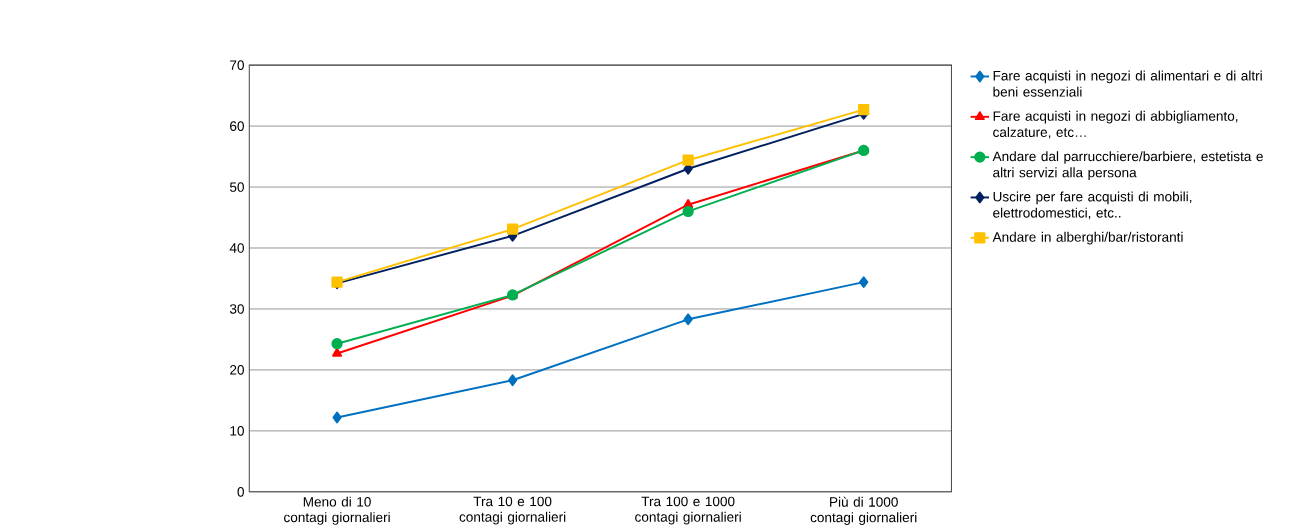 The width and height of the screenshot is (1290, 531). What do you see at coordinates (240, 491) in the screenshot?
I see `y-tick-label: 0` at bounding box center [240, 491].